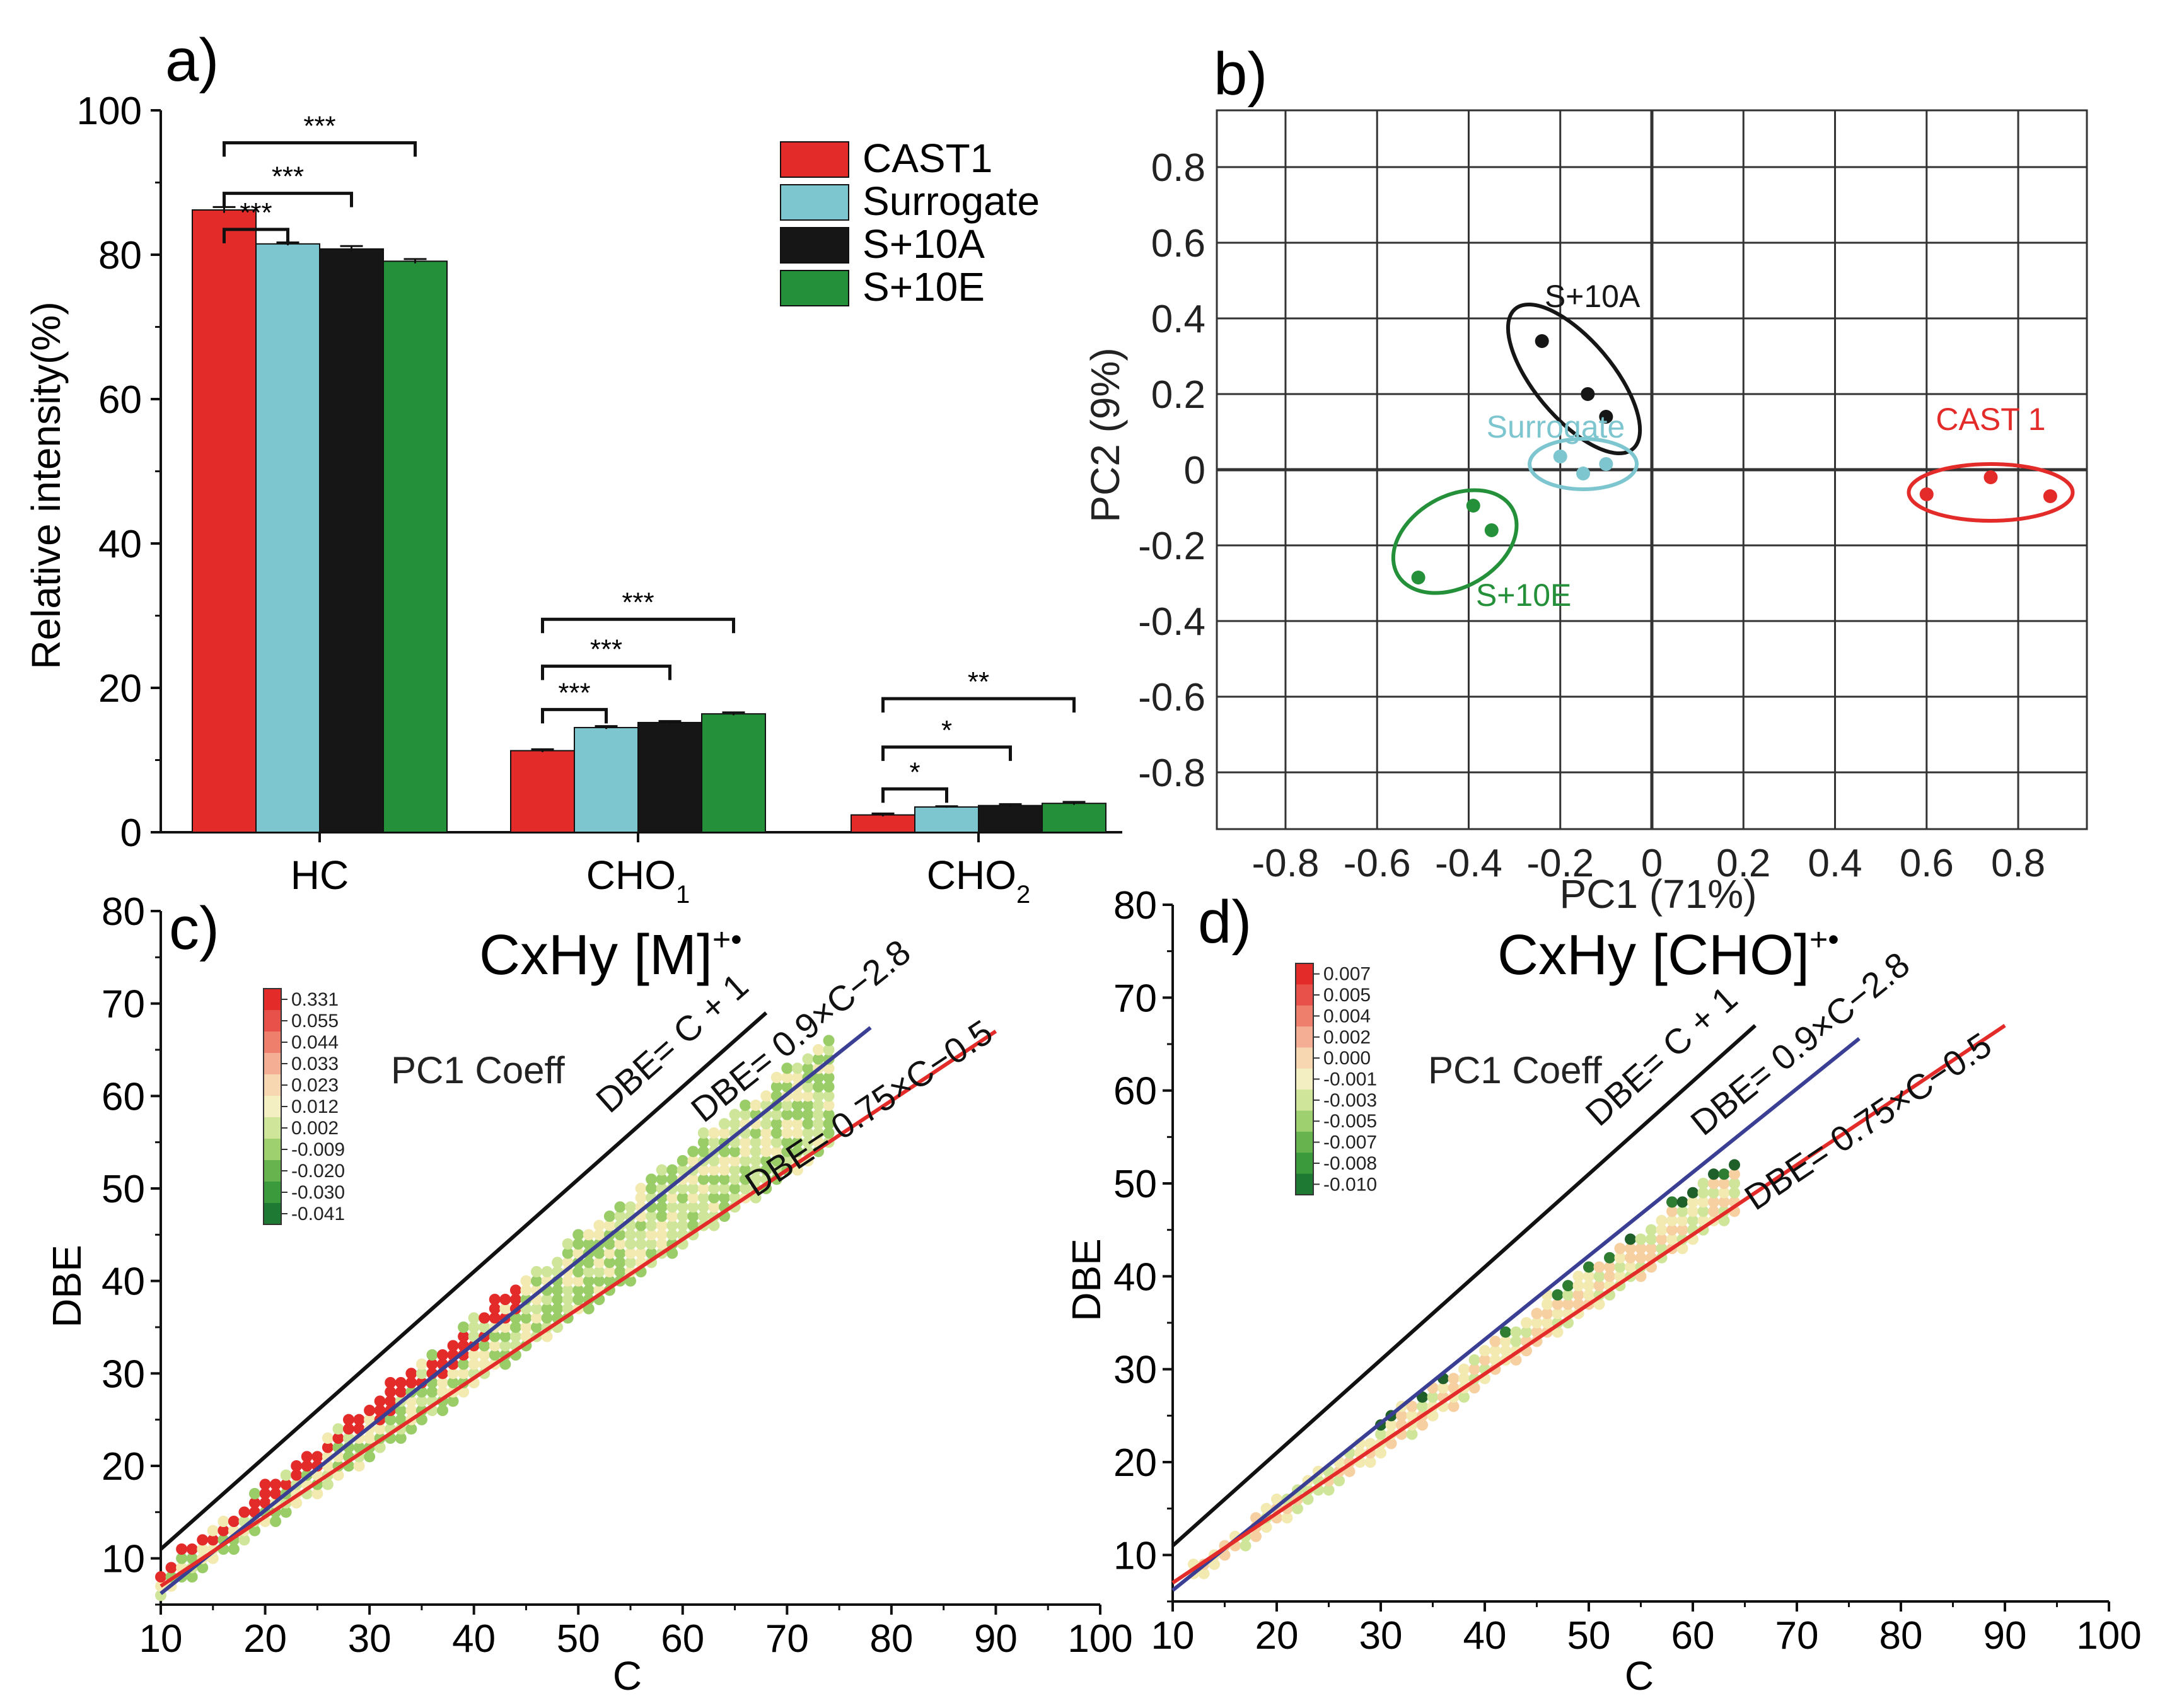  I want to click on panel-c-label: c), so click(194, 928).